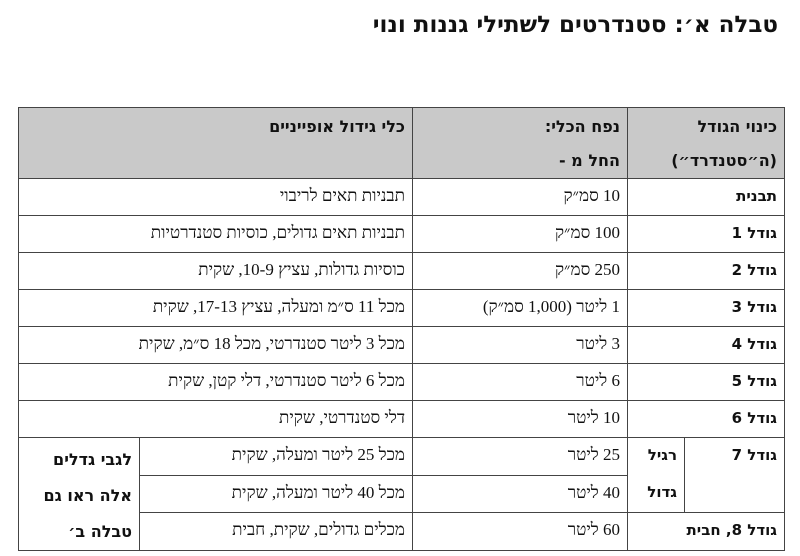  Describe the element at coordinates (656, 494) in the screenshot. I see `subsize-cell: גדול` at that location.